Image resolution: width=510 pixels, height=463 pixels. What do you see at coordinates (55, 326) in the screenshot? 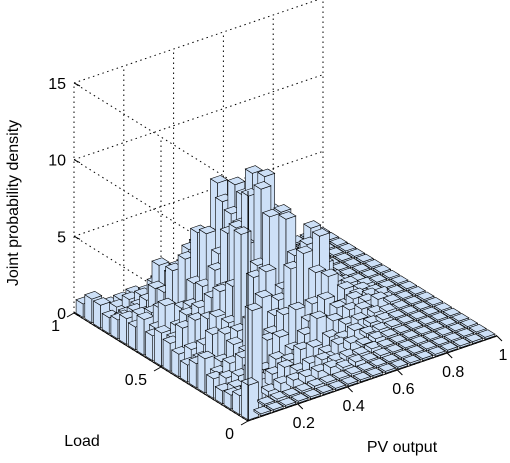
I see `y-tick-label: 1` at bounding box center [55, 326].